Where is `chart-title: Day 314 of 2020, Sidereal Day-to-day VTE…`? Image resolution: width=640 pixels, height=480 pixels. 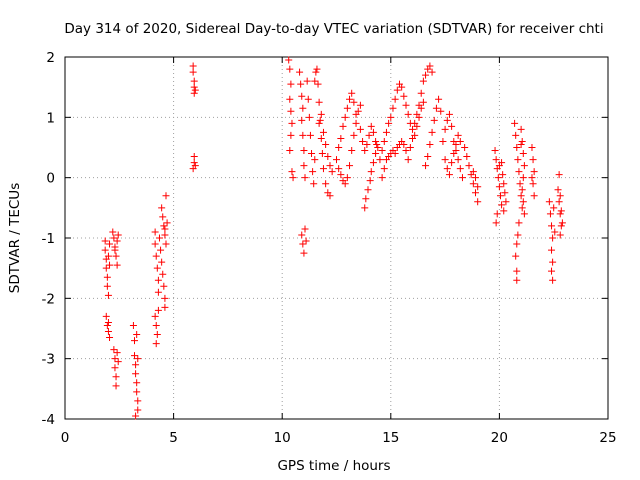
chart-title: Day 314 of 2020, Sidereal Day-to-day VTE… is located at coordinates (333, 29).